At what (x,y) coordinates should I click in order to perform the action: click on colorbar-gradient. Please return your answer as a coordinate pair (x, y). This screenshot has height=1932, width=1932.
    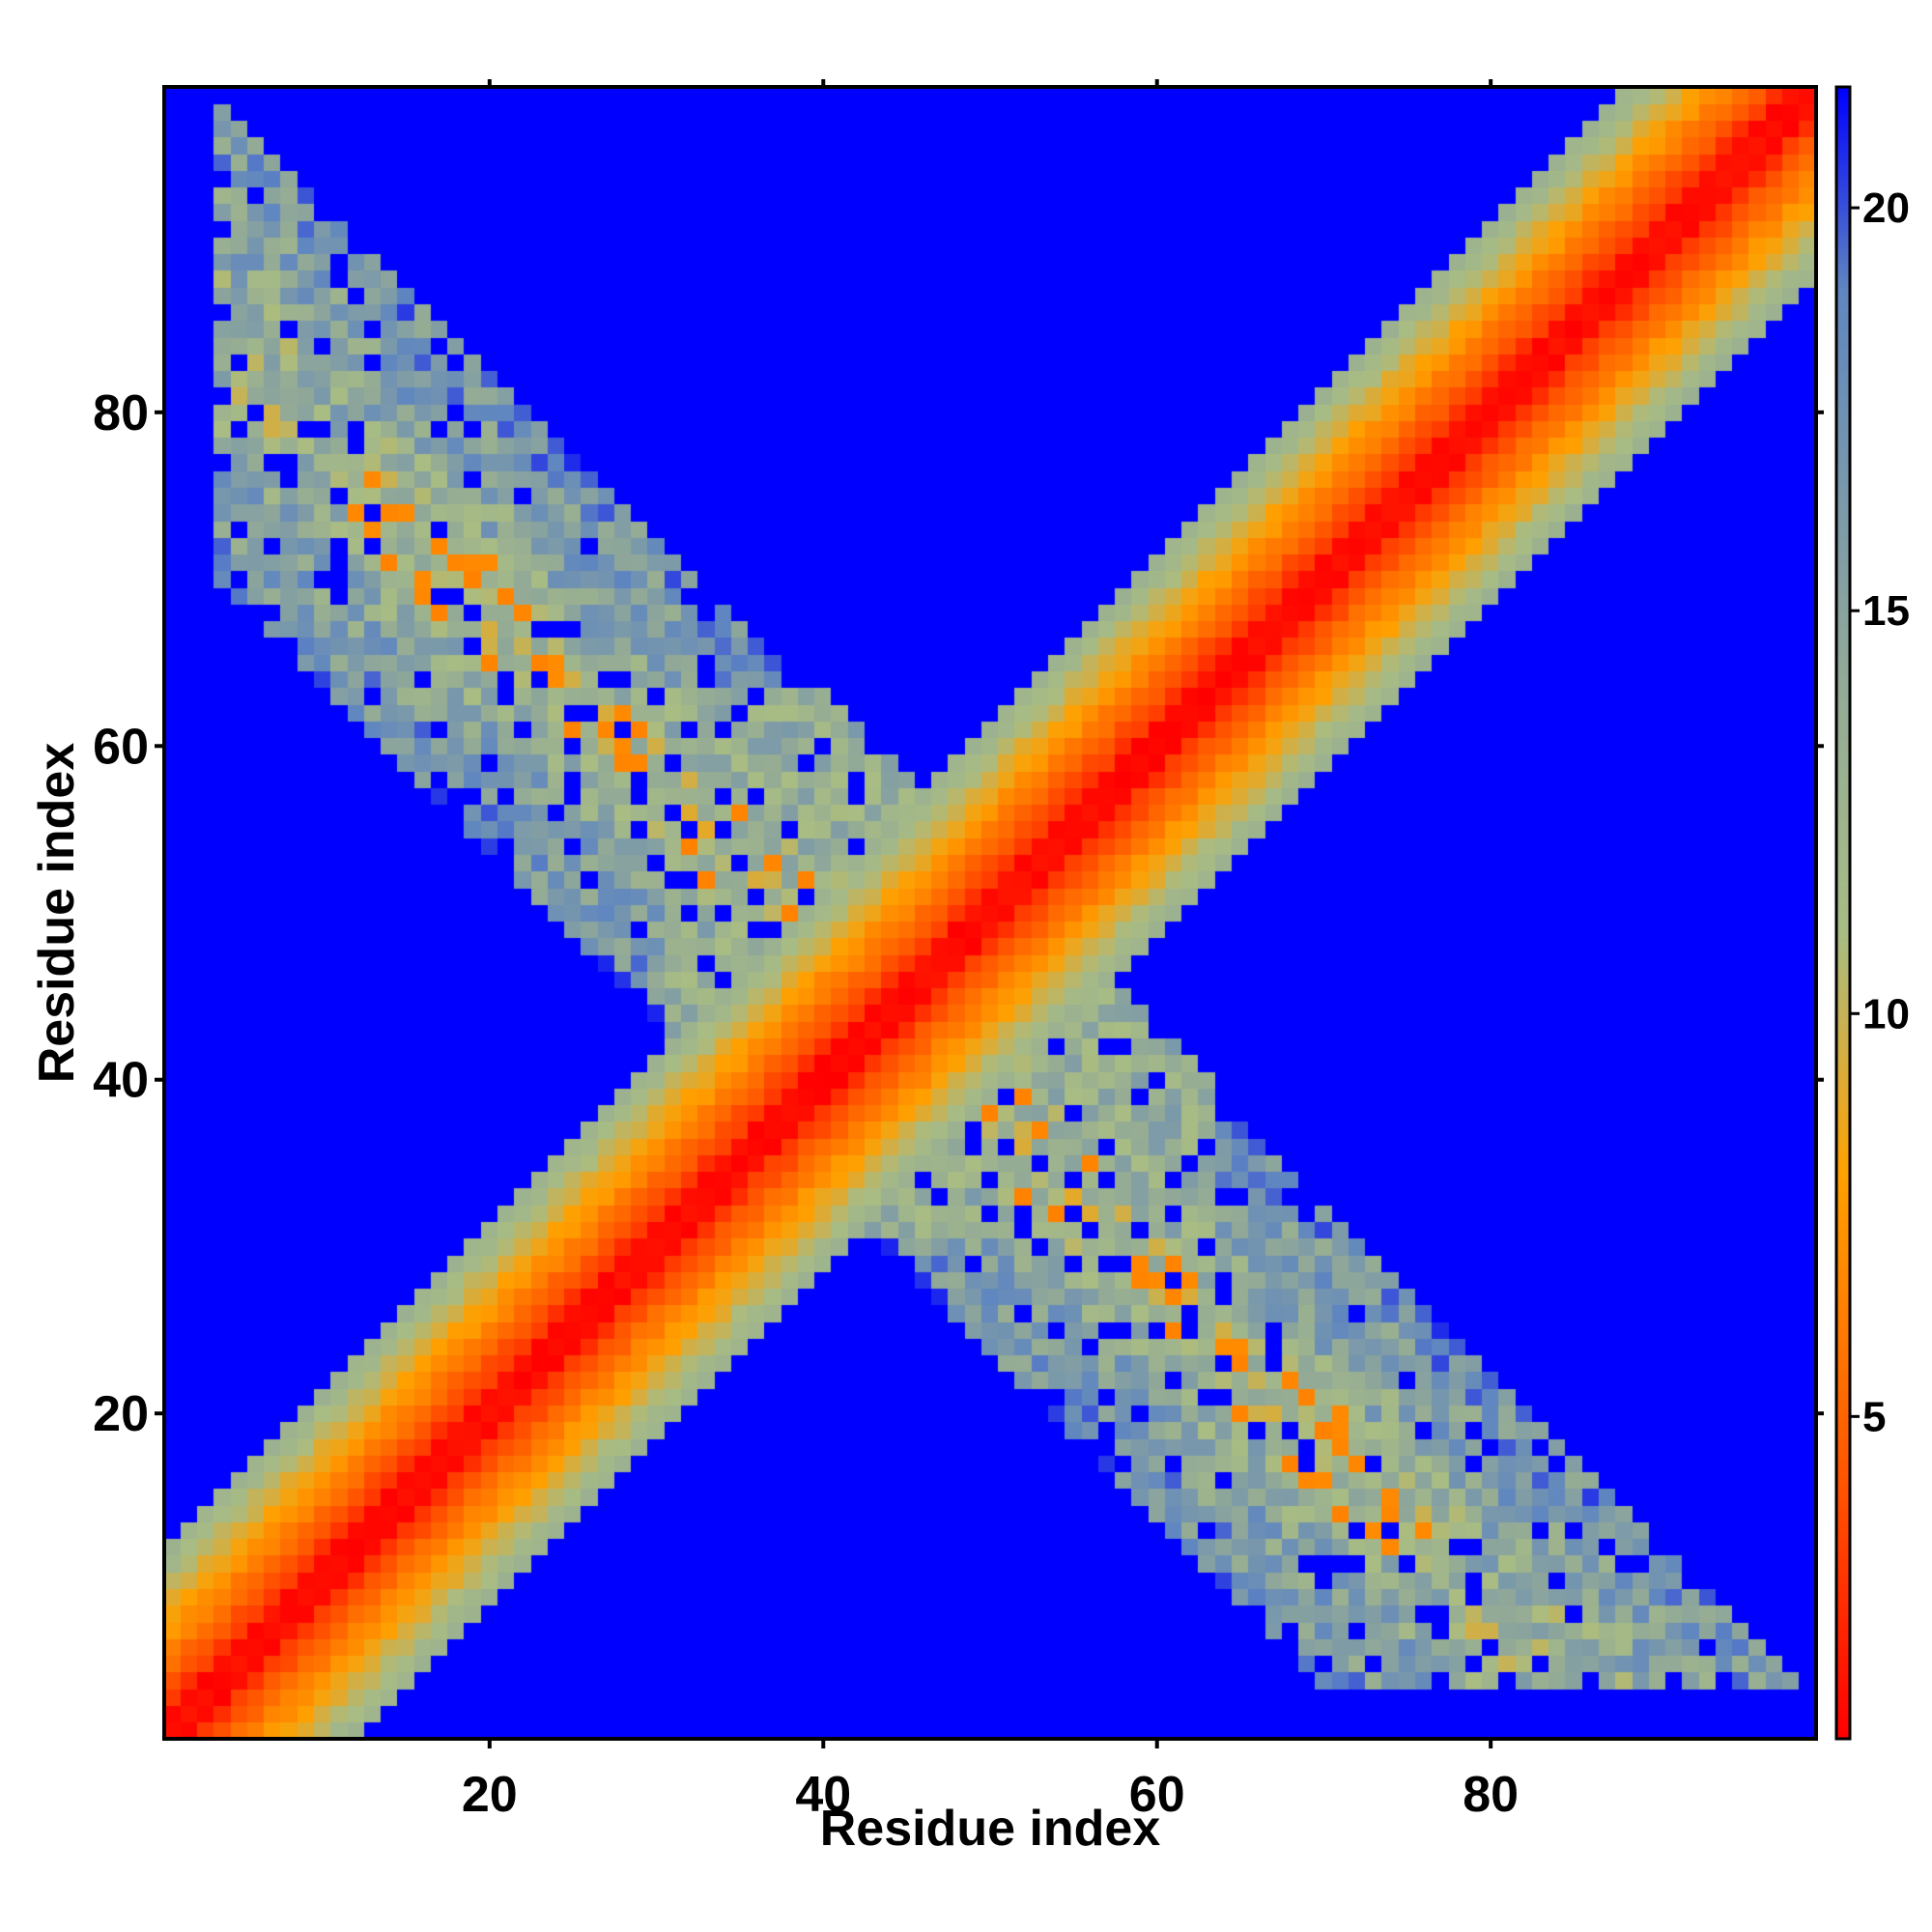
    Looking at the image, I should click on (1843, 913).